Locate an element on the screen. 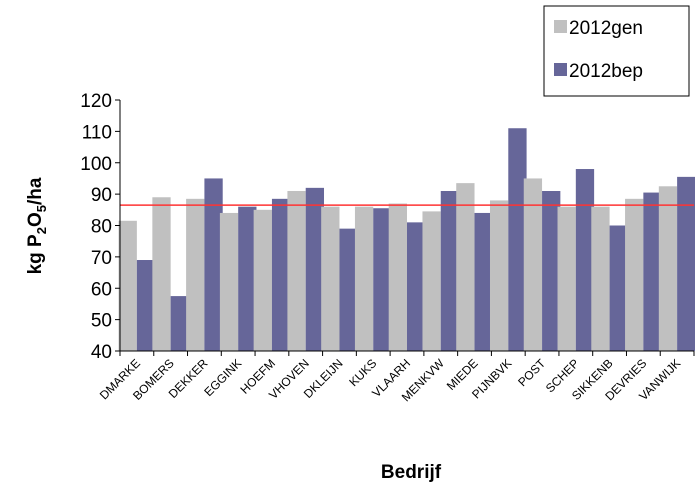  bar-2012bep-pijnbvk is located at coordinates (517, 239).